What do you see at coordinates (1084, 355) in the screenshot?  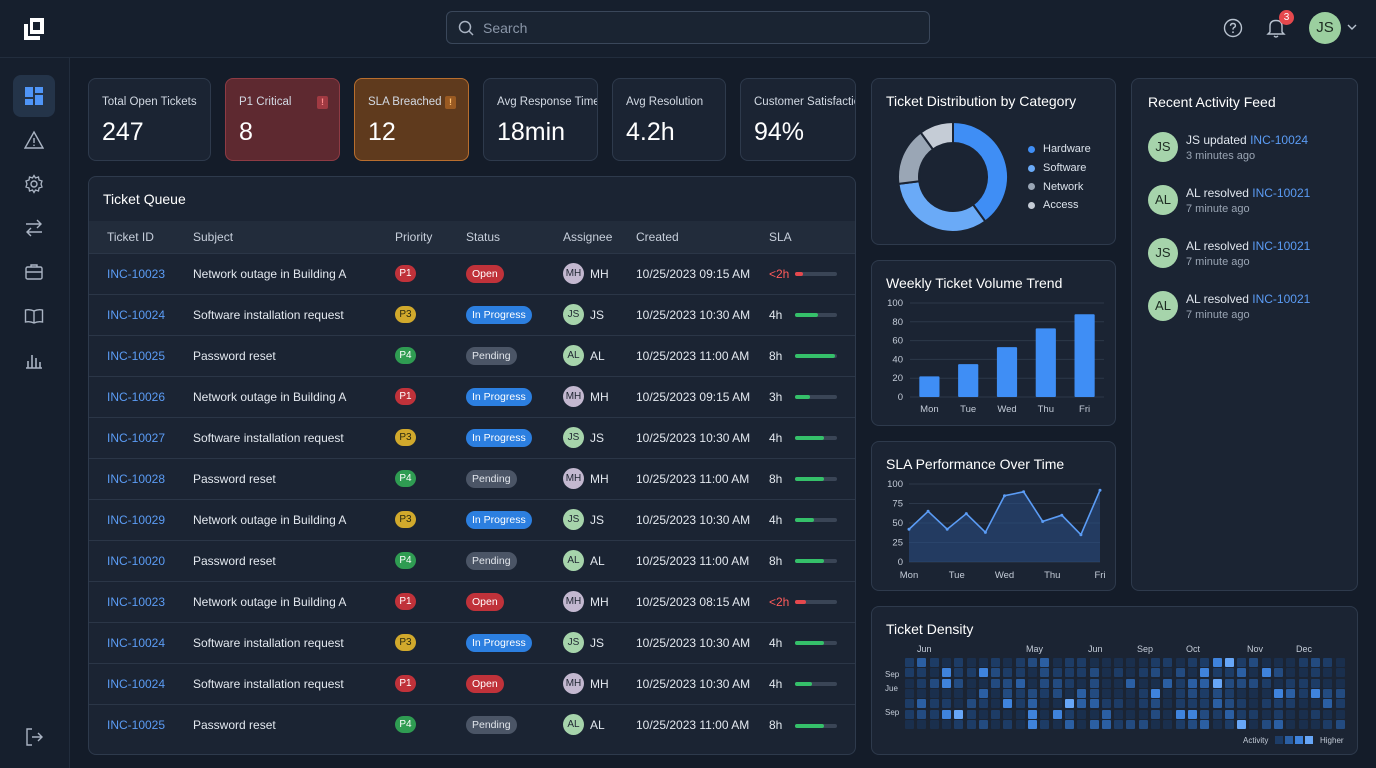 I see `bar-fri` at bounding box center [1084, 355].